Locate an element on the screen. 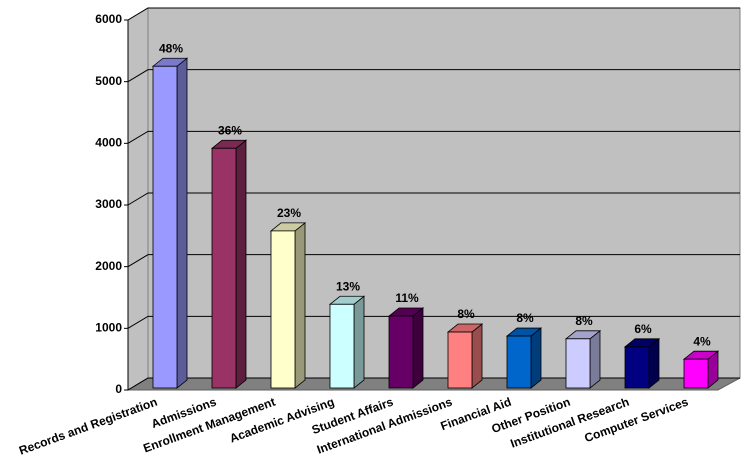  y-tick-label: 2000 is located at coordinates (108, 266).